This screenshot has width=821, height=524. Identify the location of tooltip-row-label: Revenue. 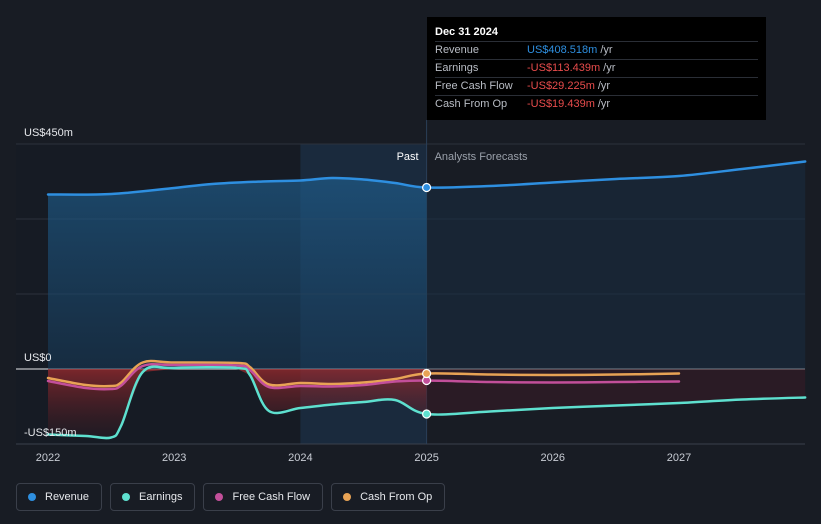
(457, 50).